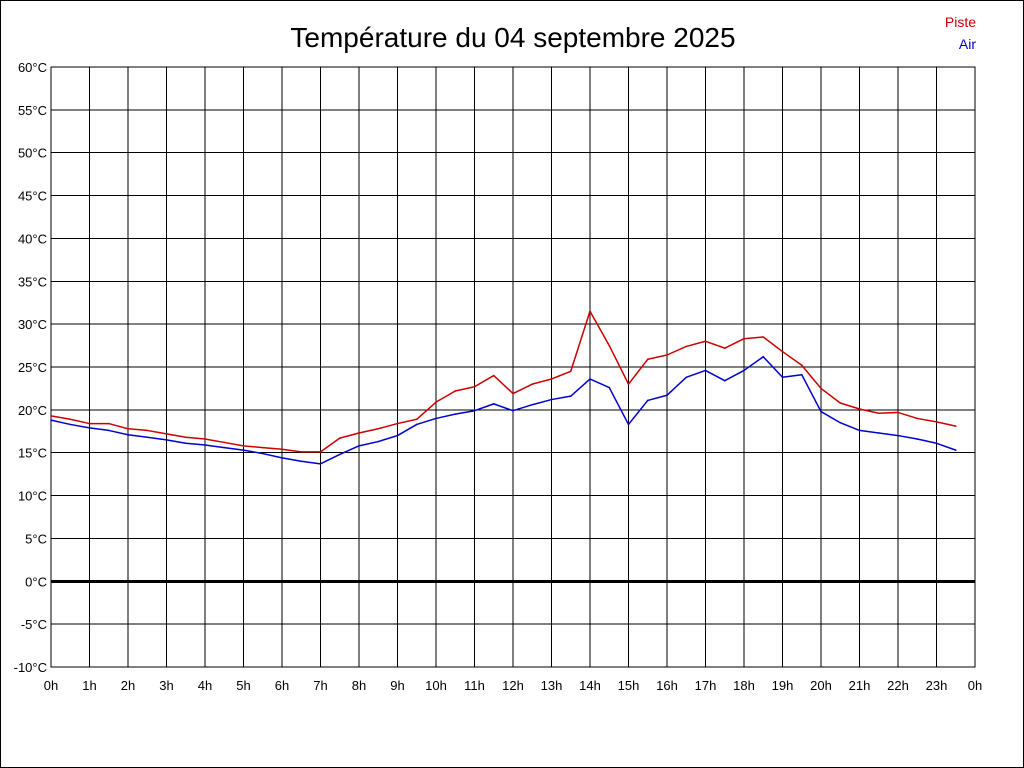 This screenshot has height=768, width=1024. I want to click on x-tick-label: 9h, so click(397, 685).